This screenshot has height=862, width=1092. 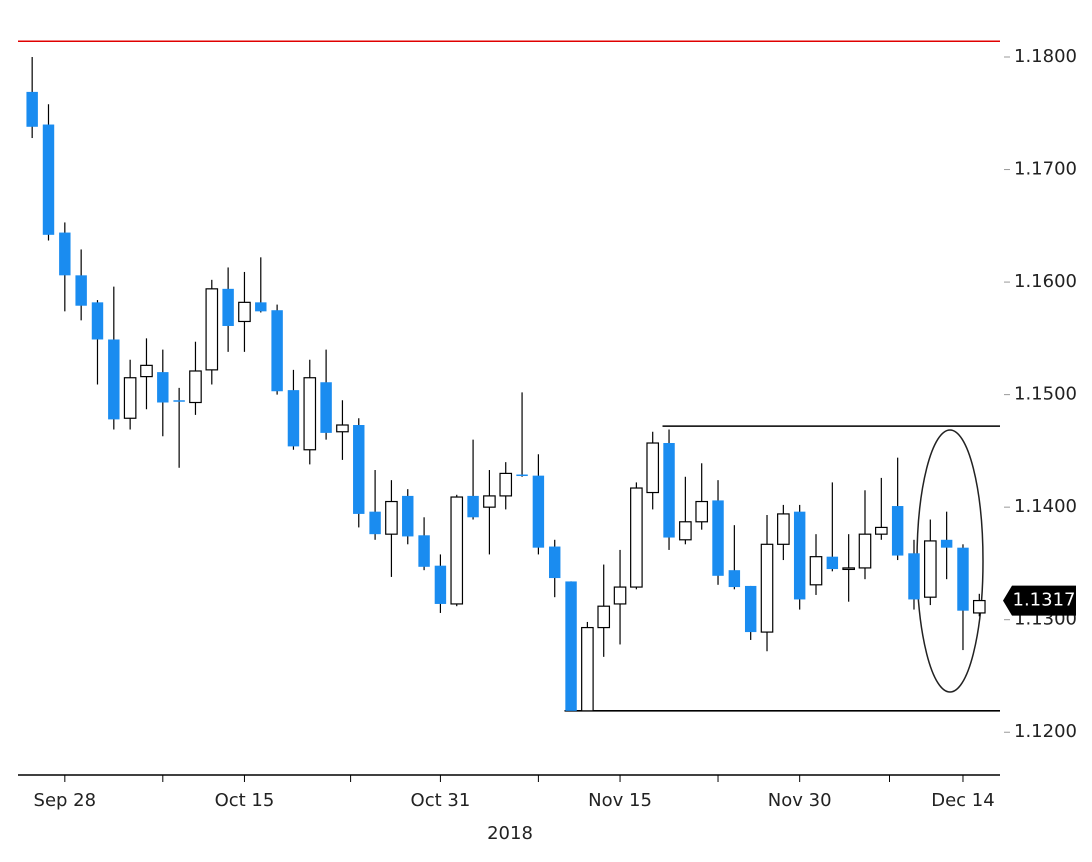 I want to click on x-tick-label: Oct 15, so click(x=245, y=800).